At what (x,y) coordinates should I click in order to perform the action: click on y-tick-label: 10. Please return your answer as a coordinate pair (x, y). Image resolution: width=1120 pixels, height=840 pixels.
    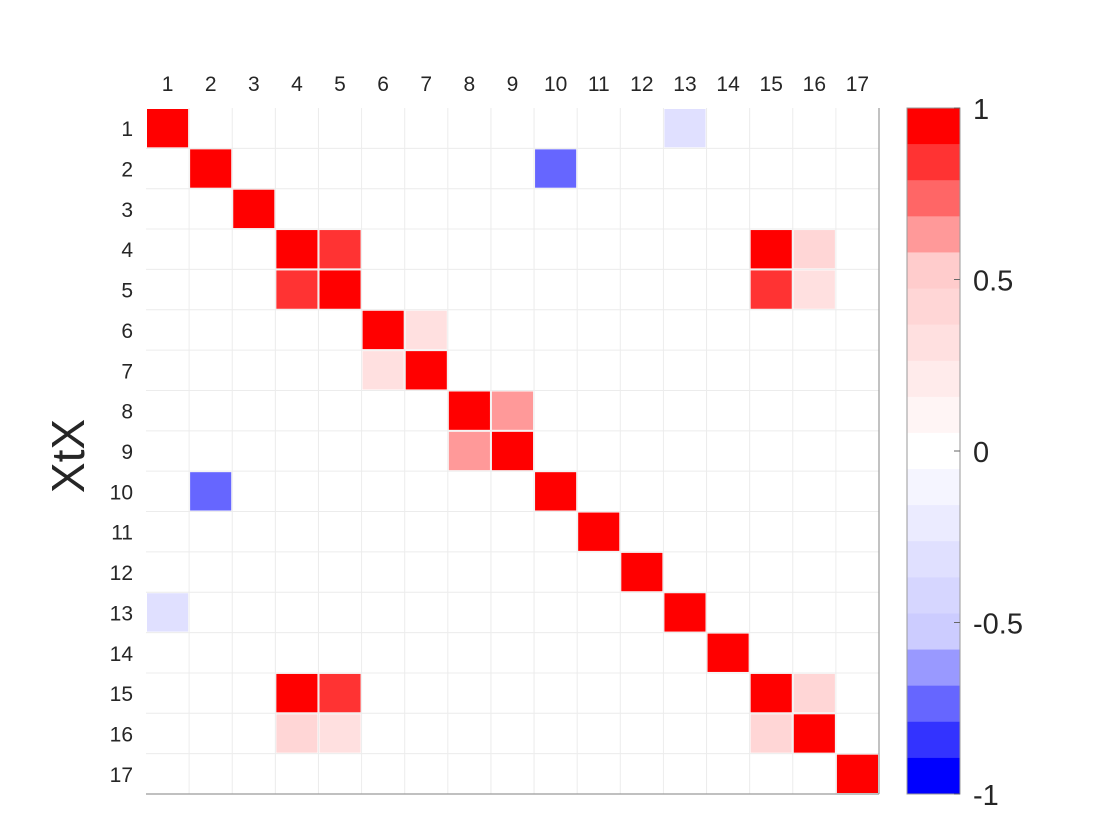
    Looking at the image, I should click on (121, 492).